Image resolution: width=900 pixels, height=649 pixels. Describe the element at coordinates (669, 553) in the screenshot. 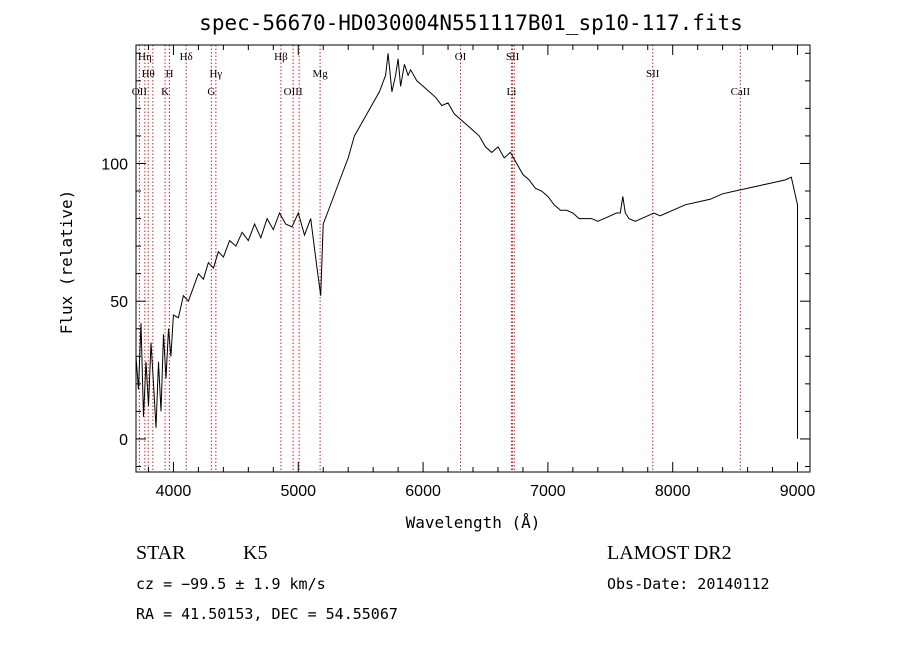

I see `survey-name: LAMOST DR2` at that location.